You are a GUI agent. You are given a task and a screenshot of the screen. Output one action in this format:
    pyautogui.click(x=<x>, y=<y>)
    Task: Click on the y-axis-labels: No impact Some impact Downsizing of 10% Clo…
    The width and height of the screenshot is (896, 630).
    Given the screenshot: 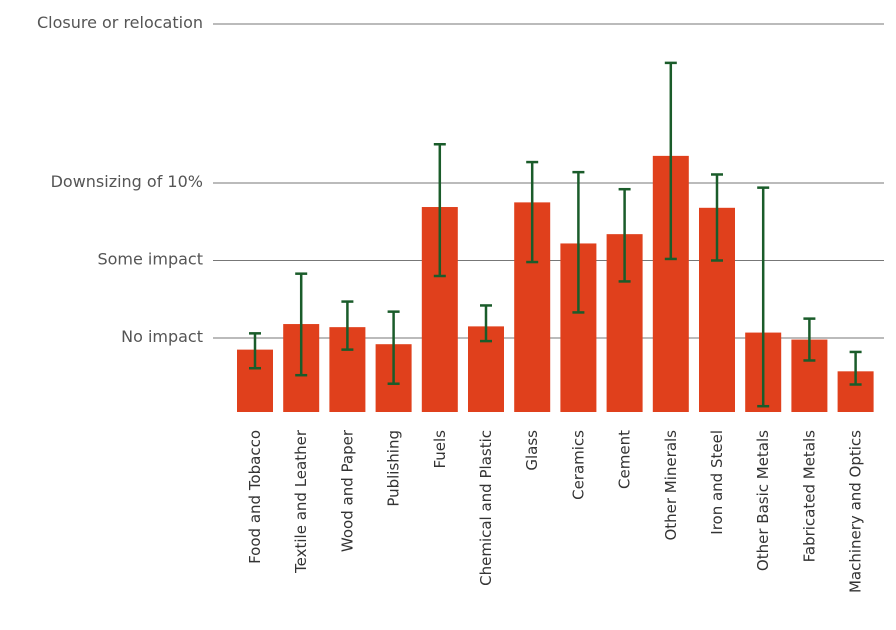 What is the action you would take?
    pyautogui.click(x=120, y=179)
    